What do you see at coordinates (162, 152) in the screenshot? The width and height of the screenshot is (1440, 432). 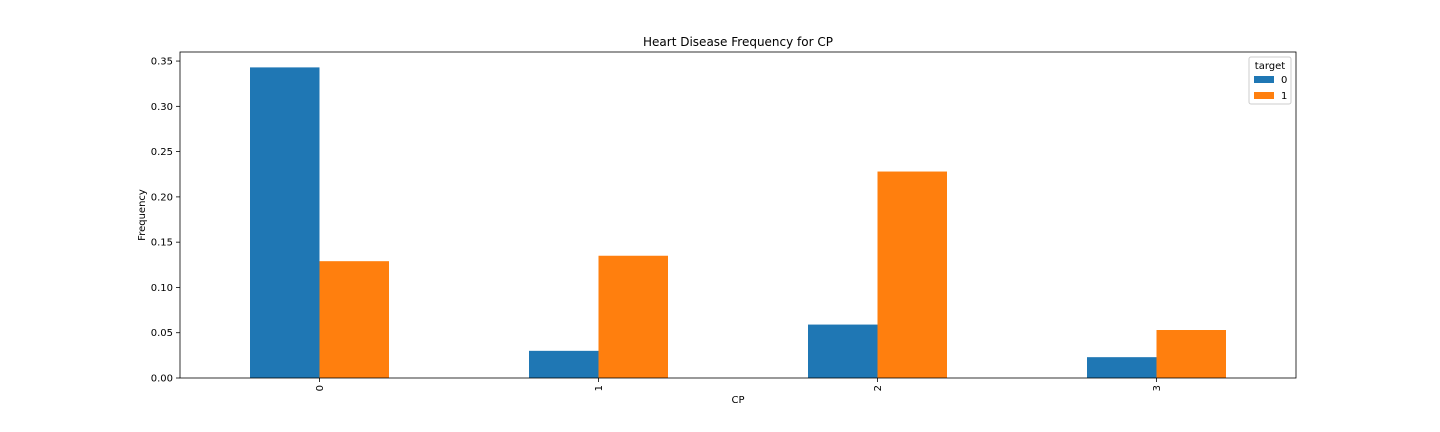 I see `y-tick-label: 0.25` at bounding box center [162, 152].